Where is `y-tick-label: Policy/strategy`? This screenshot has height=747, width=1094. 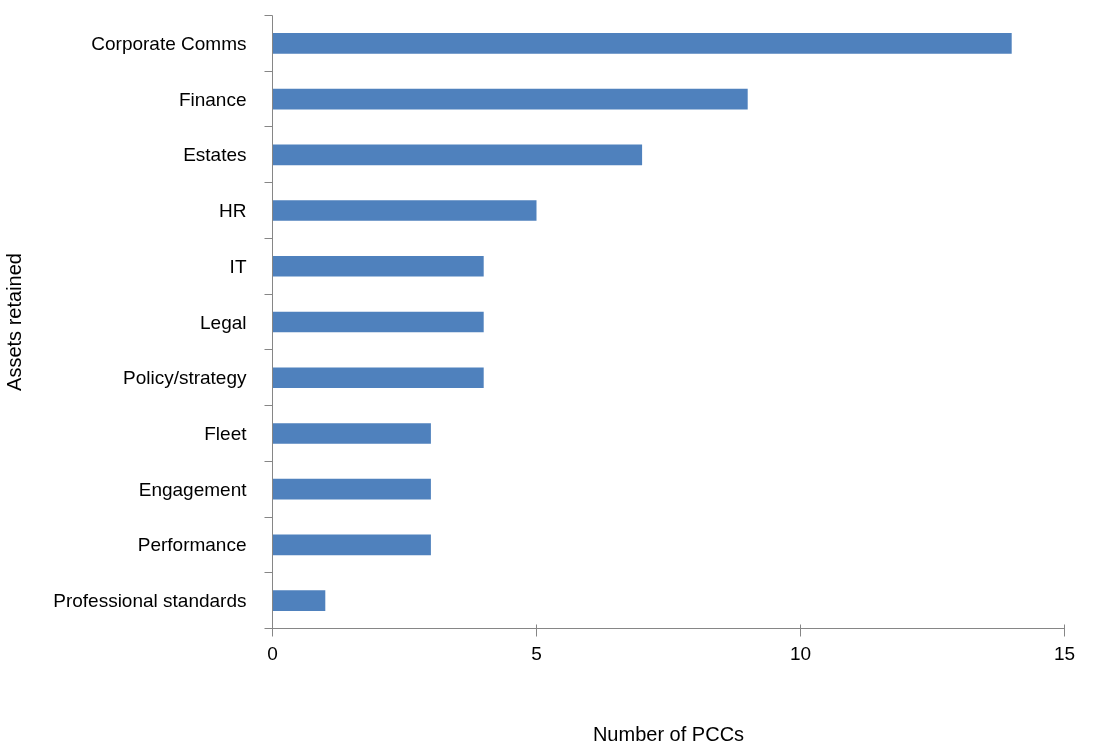 y-tick-label: Policy/strategy is located at coordinates (184, 378).